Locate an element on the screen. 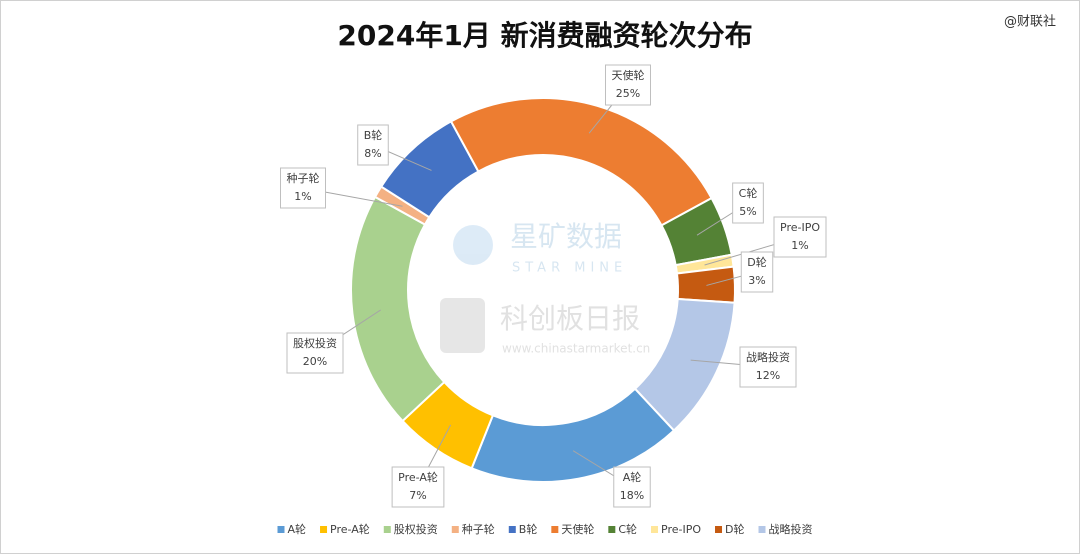  label-value: 12% is located at coordinates (768, 375).